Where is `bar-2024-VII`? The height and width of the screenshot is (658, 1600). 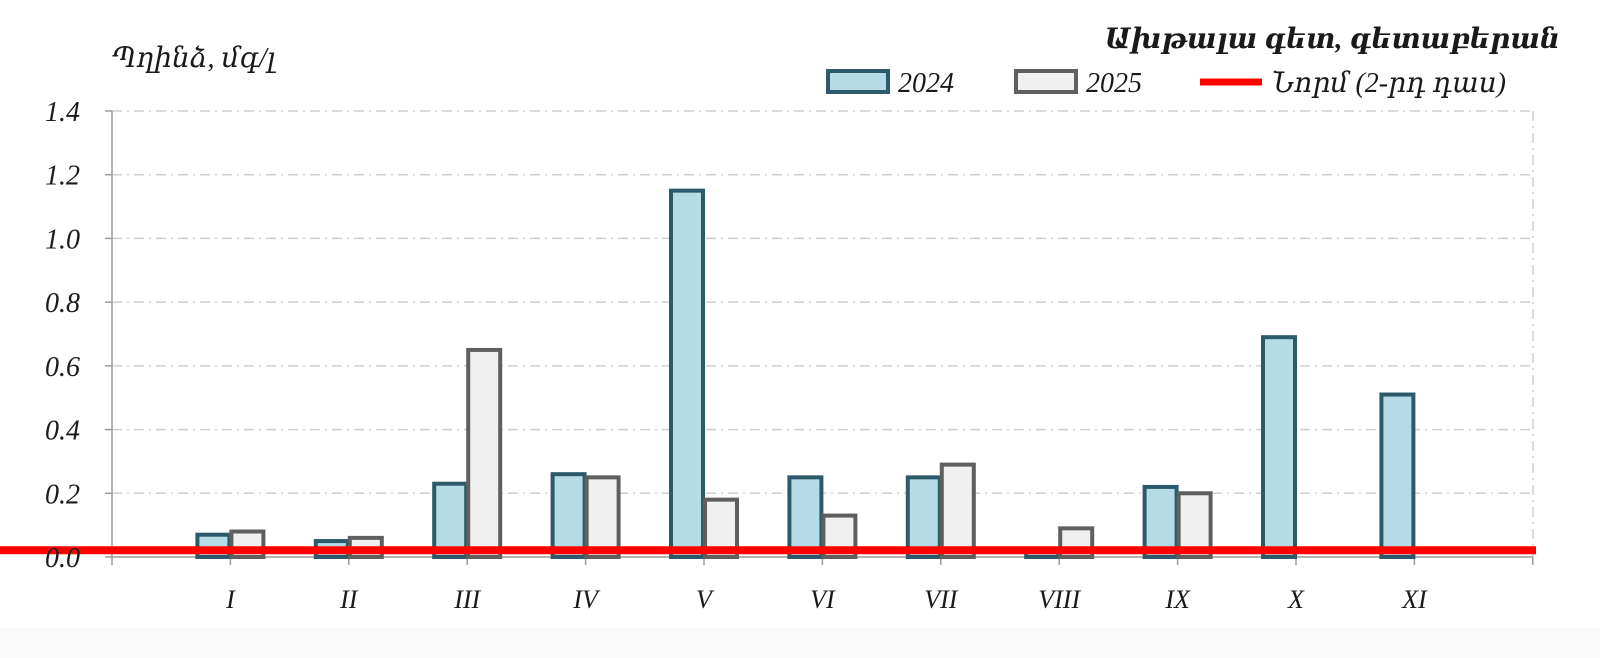
bar-2024-VII is located at coordinates (923, 517).